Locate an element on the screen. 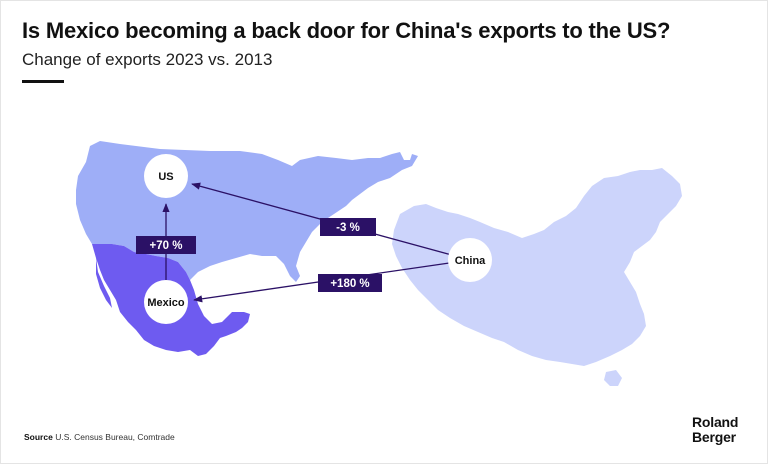 This screenshot has width=768, height=464. badge-mexico-us-text: +70 % is located at coordinates (166, 246).